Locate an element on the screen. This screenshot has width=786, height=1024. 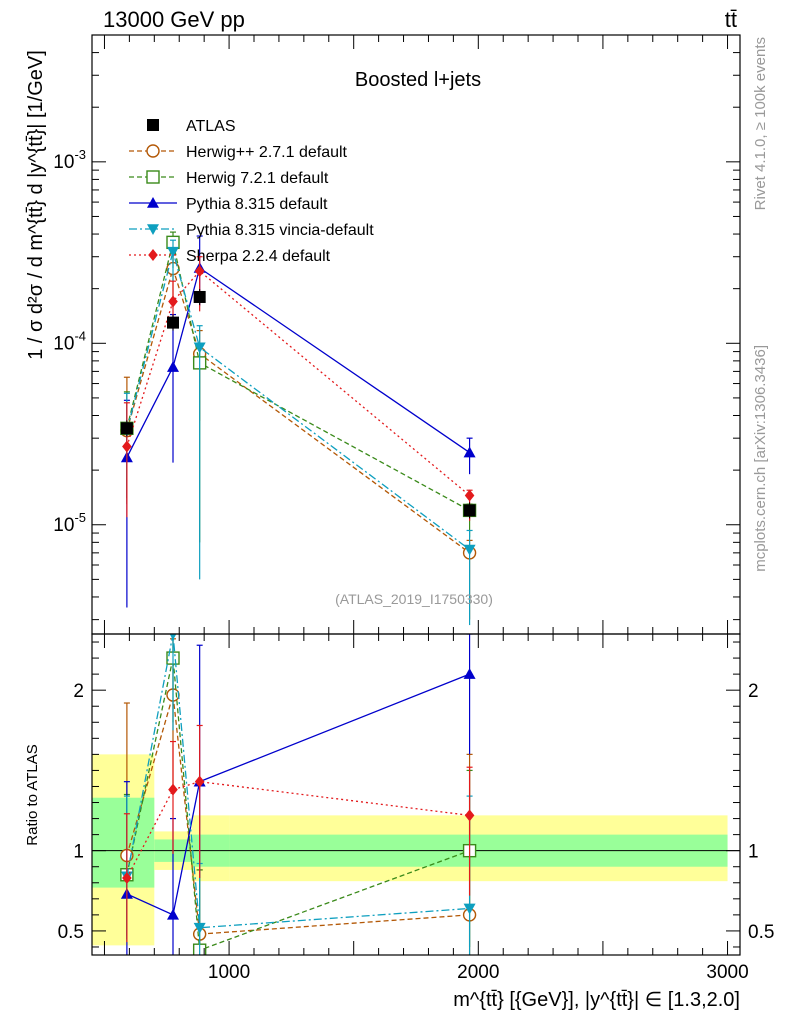
analysis-tag: (ATLAS_2019_I1750330) is located at coordinates (414, 599).